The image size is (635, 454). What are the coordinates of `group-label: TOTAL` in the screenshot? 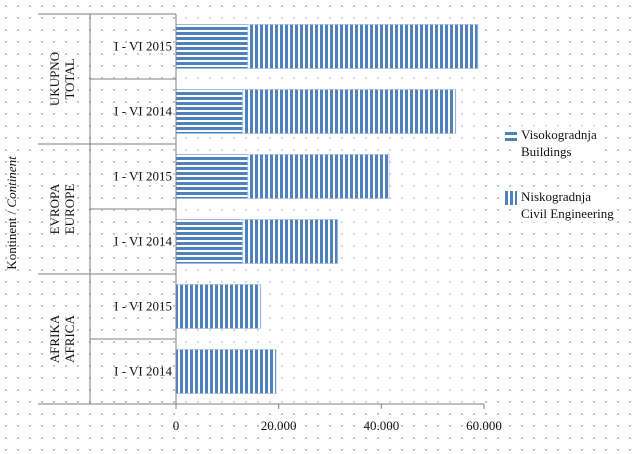 It's located at (69, 78).